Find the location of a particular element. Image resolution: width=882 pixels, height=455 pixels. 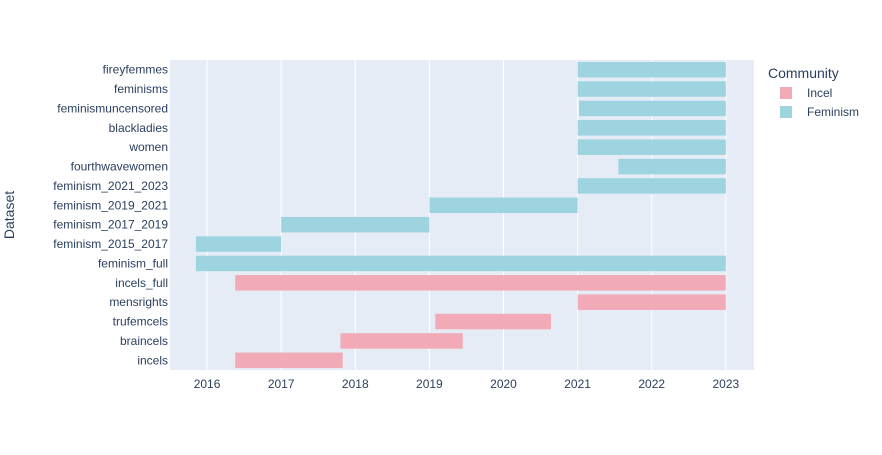

bar-incels is located at coordinates (289, 360).